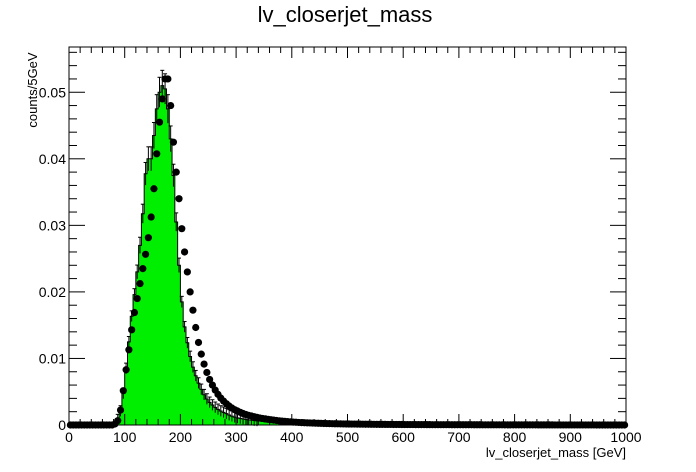  What do you see at coordinates (625, 437) in the screenshot?
I see `x-tick-label: 1000` at bounding box center [625, 437].